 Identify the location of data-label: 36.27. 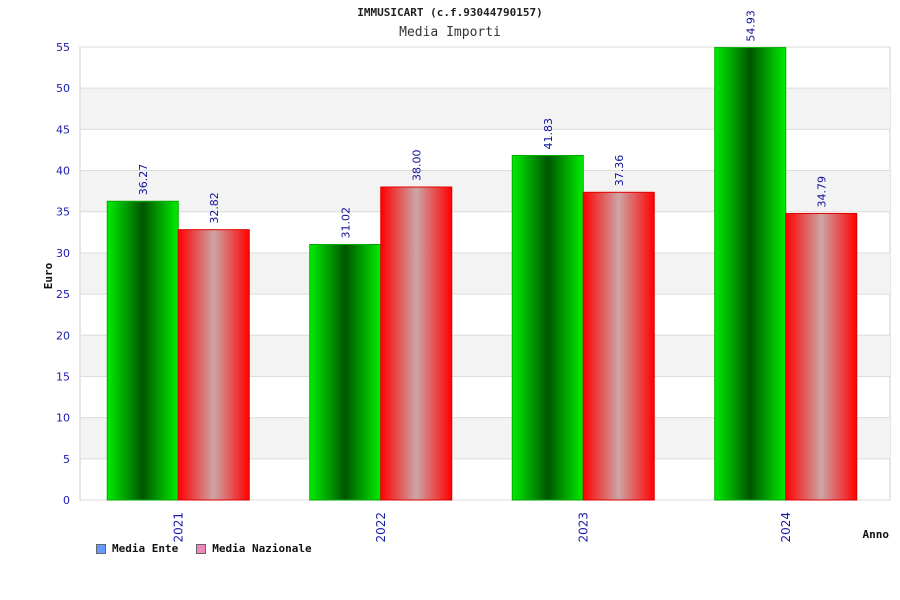
(143, 180).